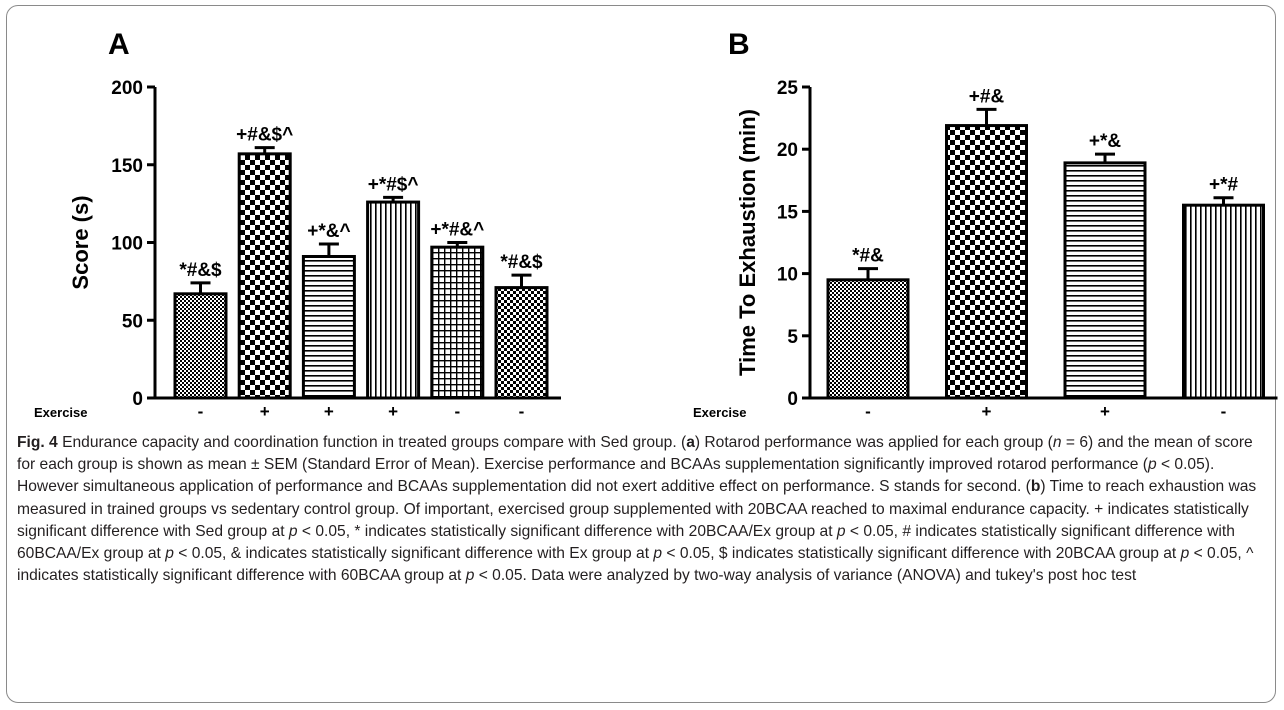 The image size is (1284, 710). Describe the element at coordinates (1035, 487) in the screenshot. I see `caption-text: b` at that location.